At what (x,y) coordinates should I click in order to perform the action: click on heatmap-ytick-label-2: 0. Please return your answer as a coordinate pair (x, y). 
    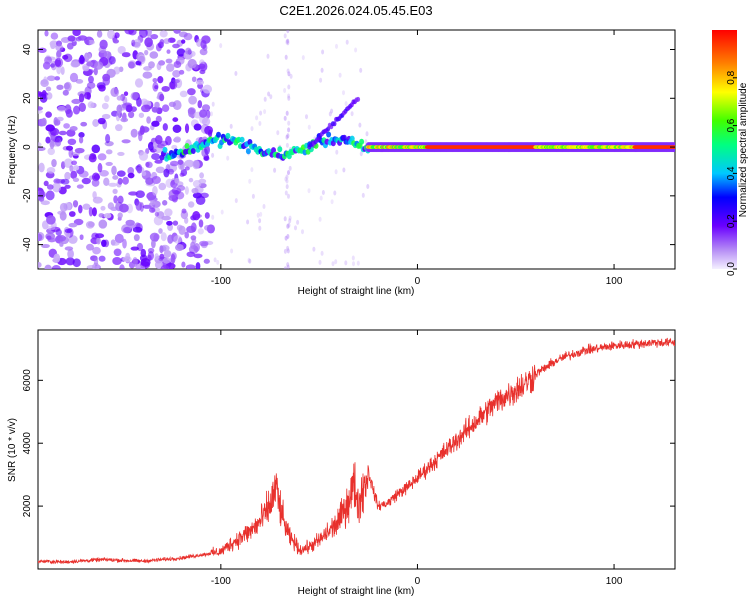
    Looking at the image, I should click on (27, 147).